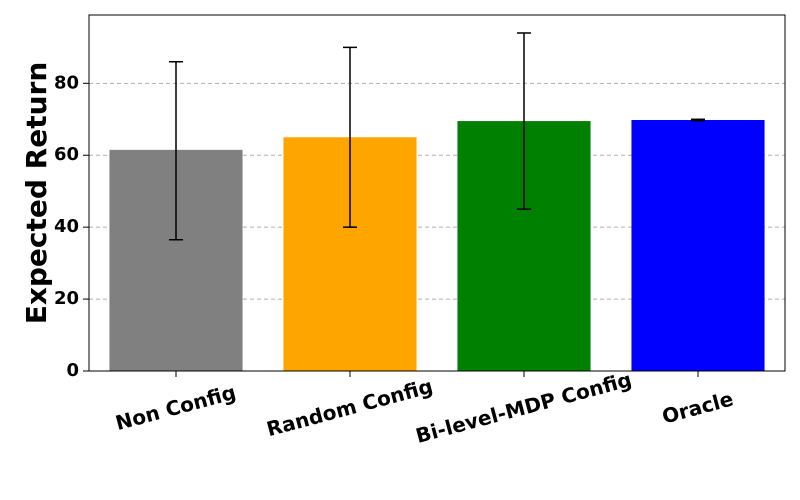 The width and height of the screenshot is (800, 500). I want to click on y-tick-label: 0, so click(72, 370).